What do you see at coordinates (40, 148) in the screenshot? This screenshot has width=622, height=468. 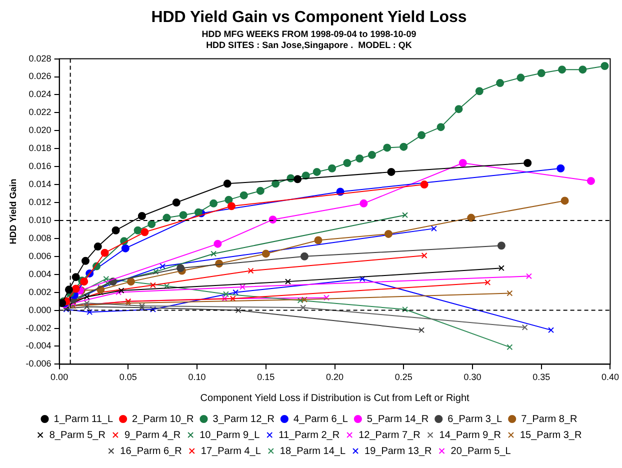 I see `y-tick-label: 0.018` at bounding box center [40, 148].